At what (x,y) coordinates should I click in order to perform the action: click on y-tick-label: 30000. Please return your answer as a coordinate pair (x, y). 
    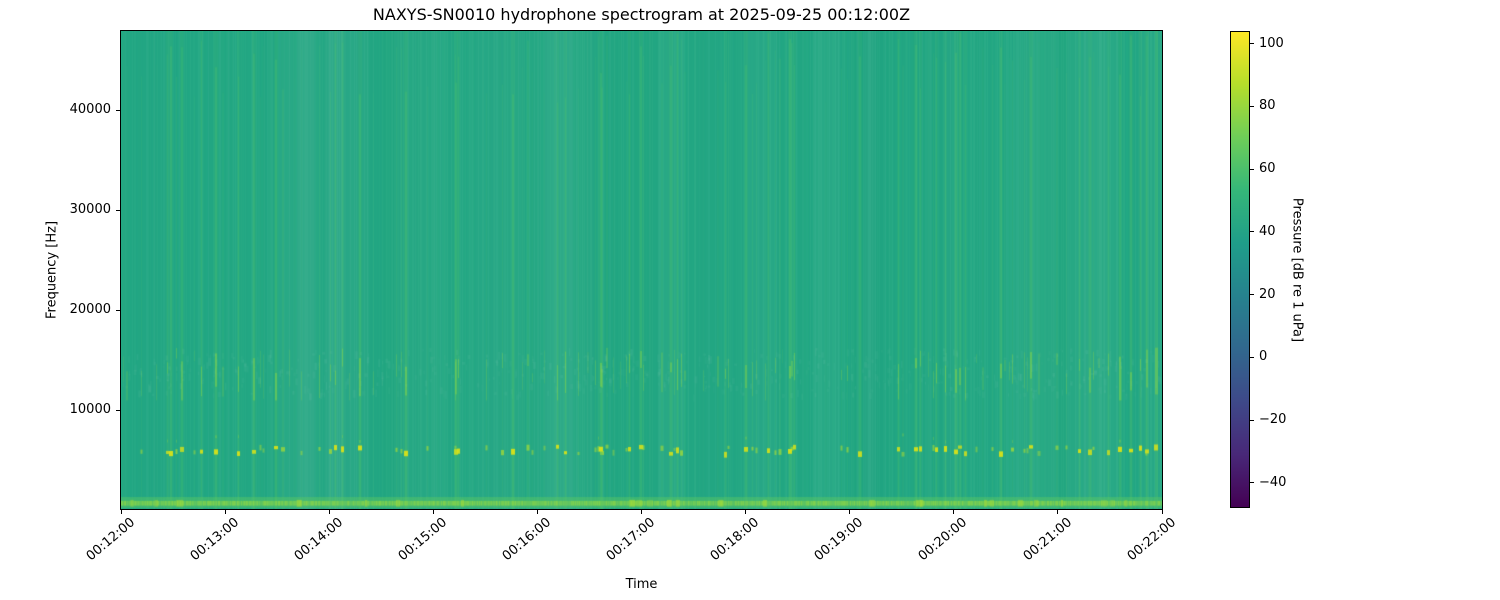
    Looking at the image, I should click on (90, 209).